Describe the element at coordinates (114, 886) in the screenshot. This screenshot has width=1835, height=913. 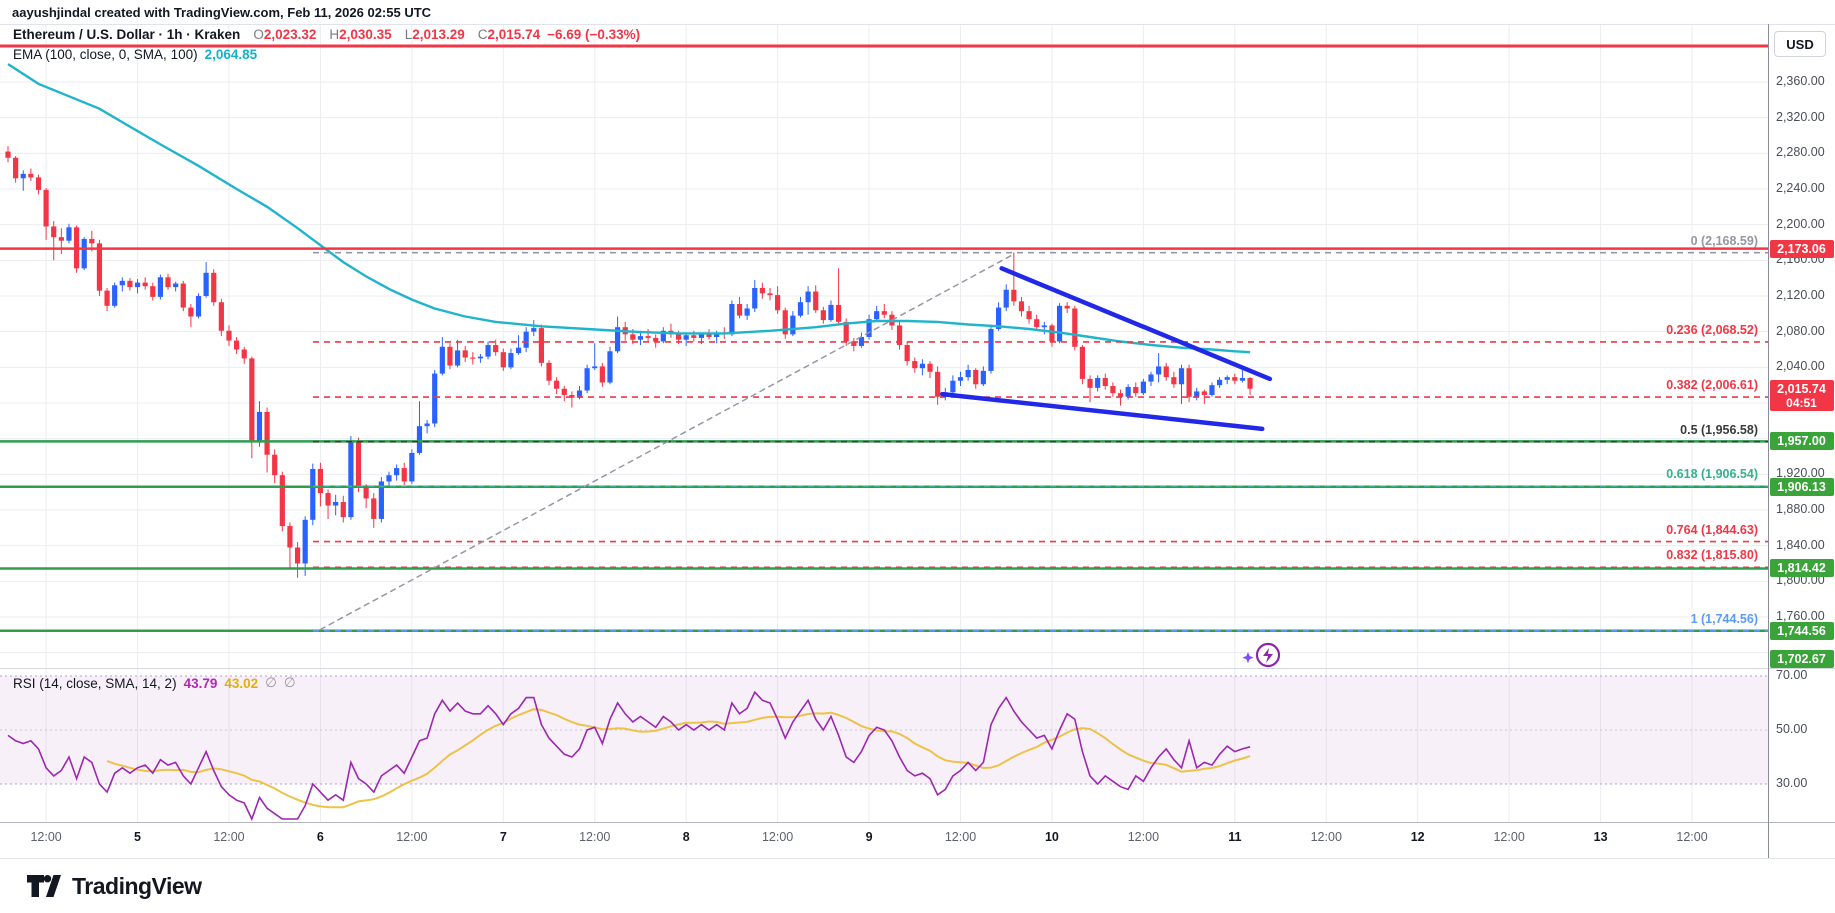
I see `tradingview-logo: TradingView` at that location.